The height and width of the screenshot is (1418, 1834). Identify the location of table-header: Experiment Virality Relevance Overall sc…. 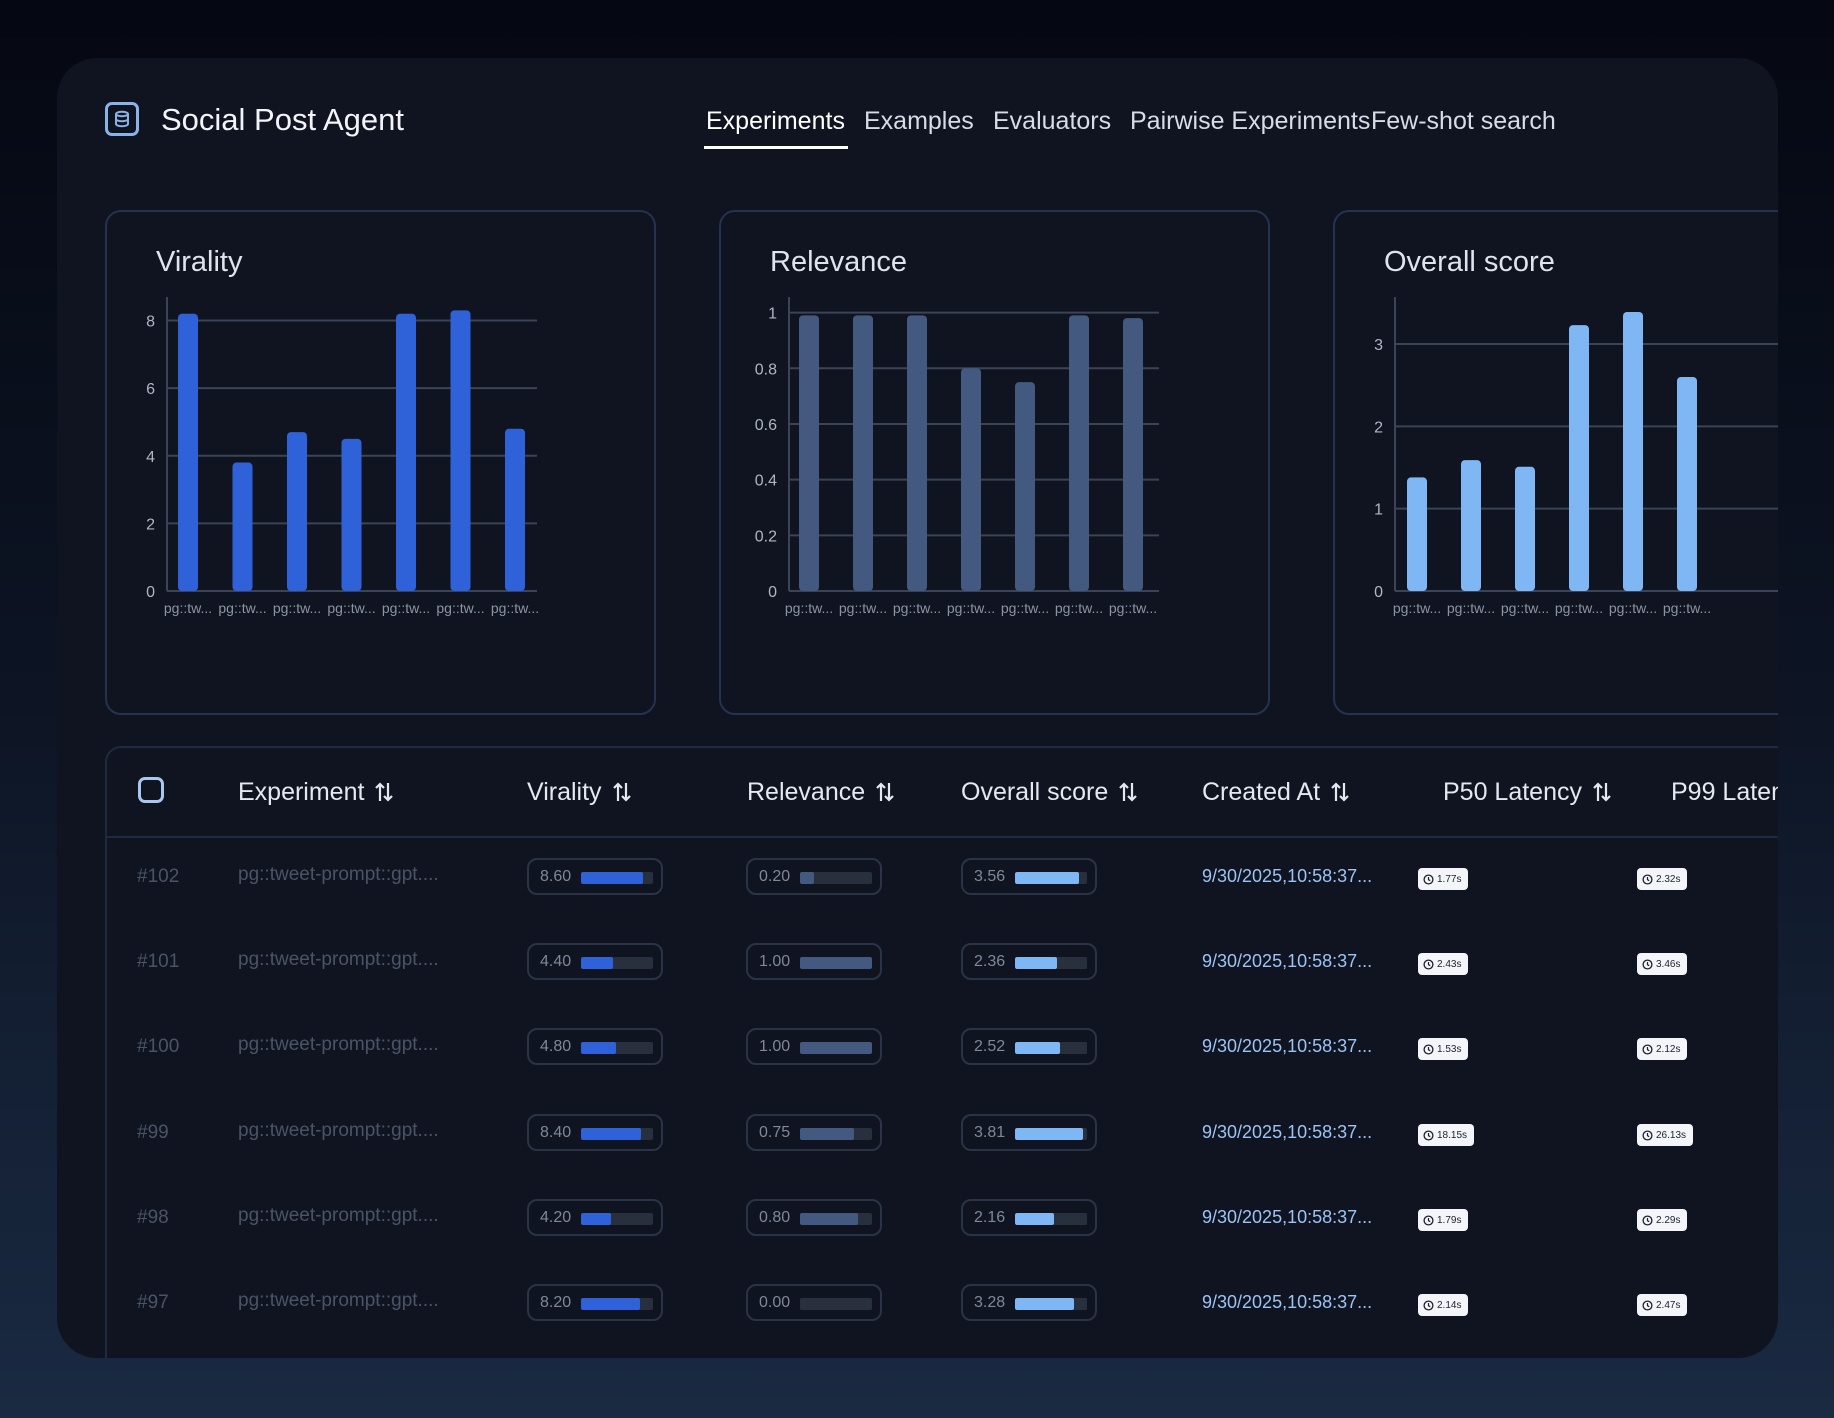
(942, 793).